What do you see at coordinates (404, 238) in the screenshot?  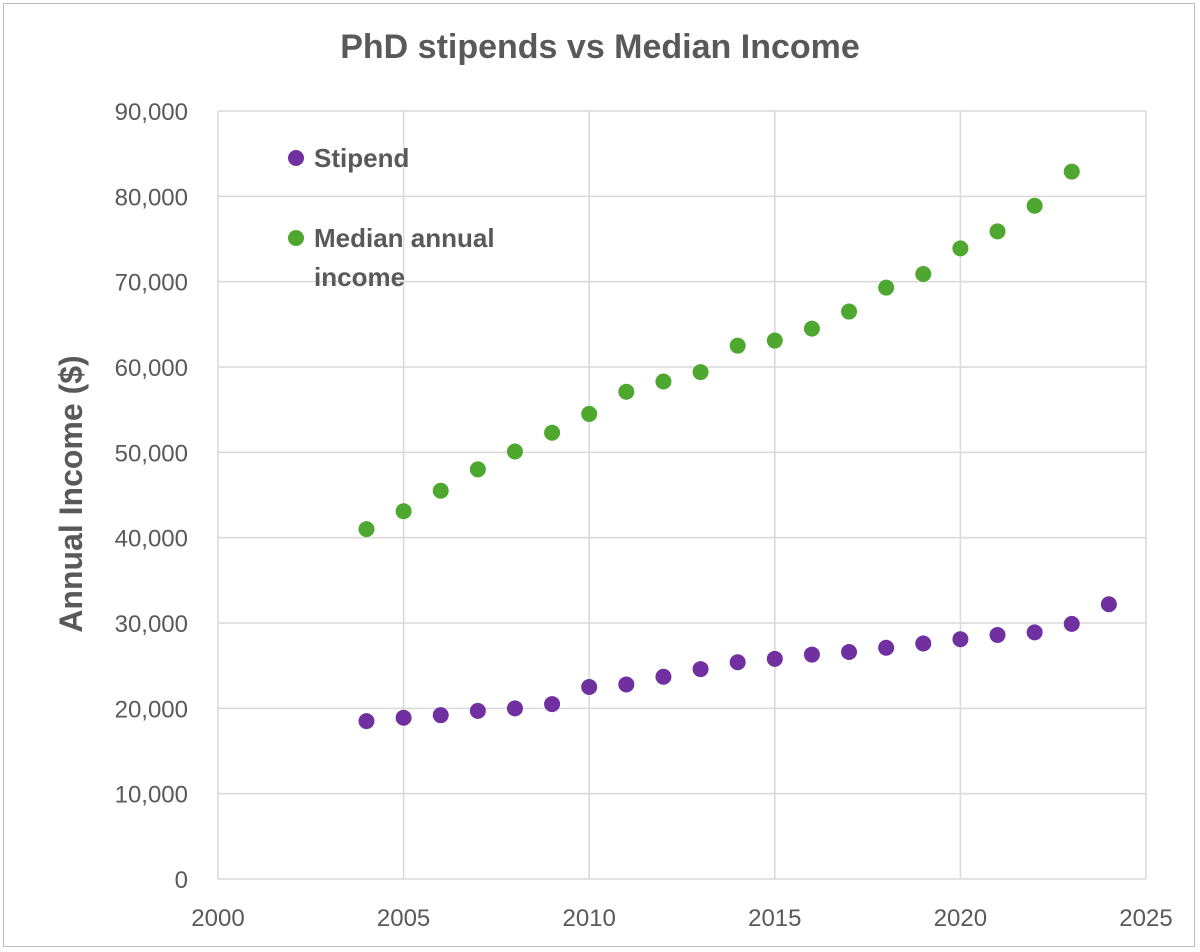 I see `legend-label: Median annual` at bounding box center [404, 238].